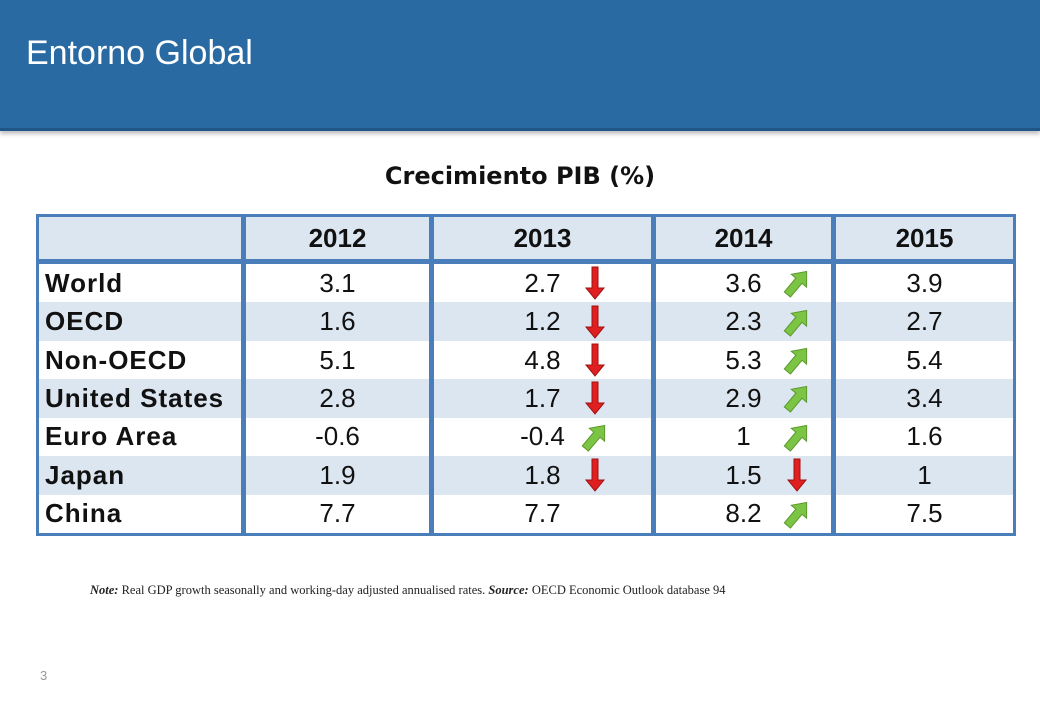  What do you see at coordinates (542, 436) in the screenshot?
I see `gdp-value: -0.4` at bounding box center [542, 436].